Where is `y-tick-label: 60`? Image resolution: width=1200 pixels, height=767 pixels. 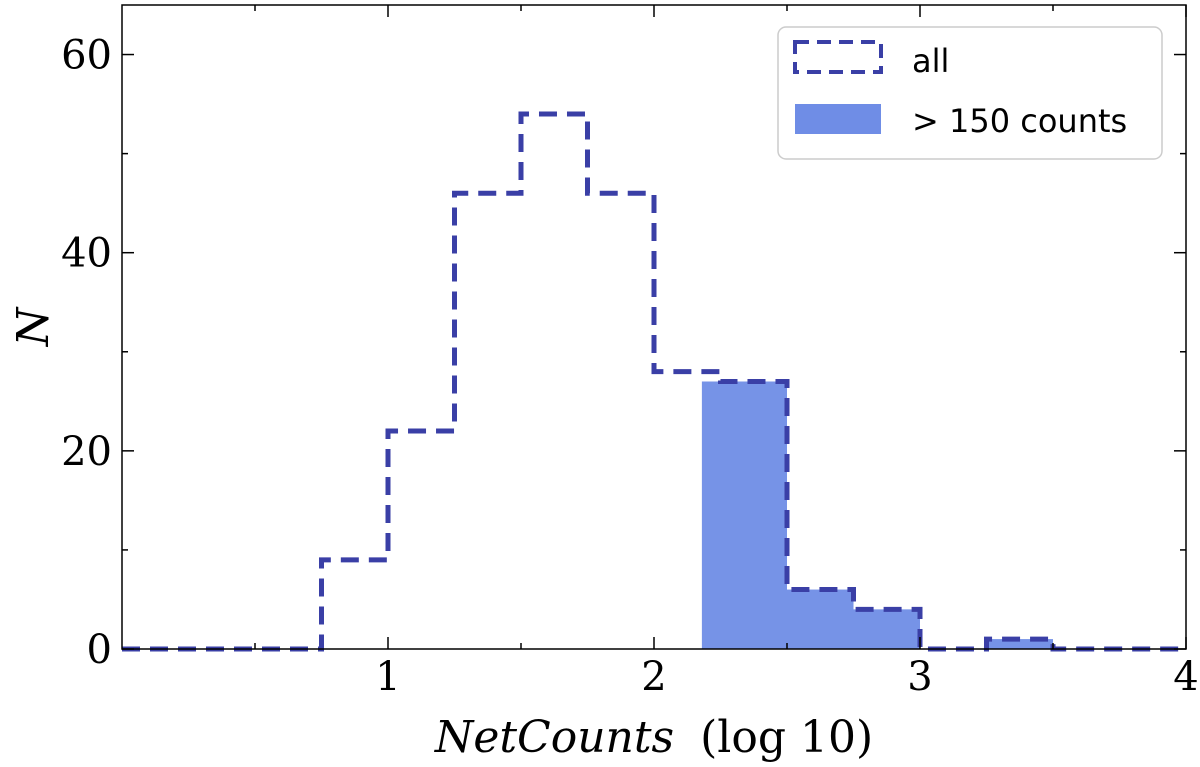 y-tick-label: 60 is located at coordinates (86, 56).